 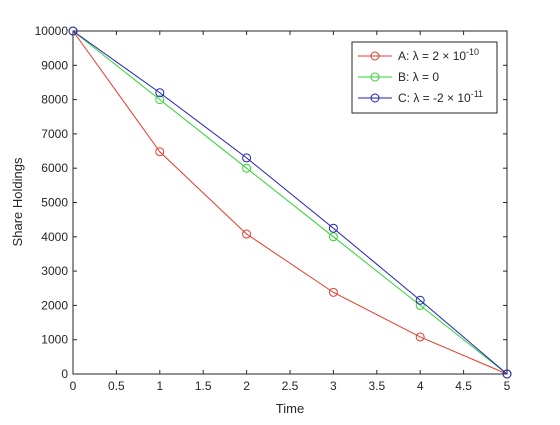 What do you see at coordinates (54, 134) in the screenshot?
I see `y-tick-label: 7000` at bounding box center [54, 134].